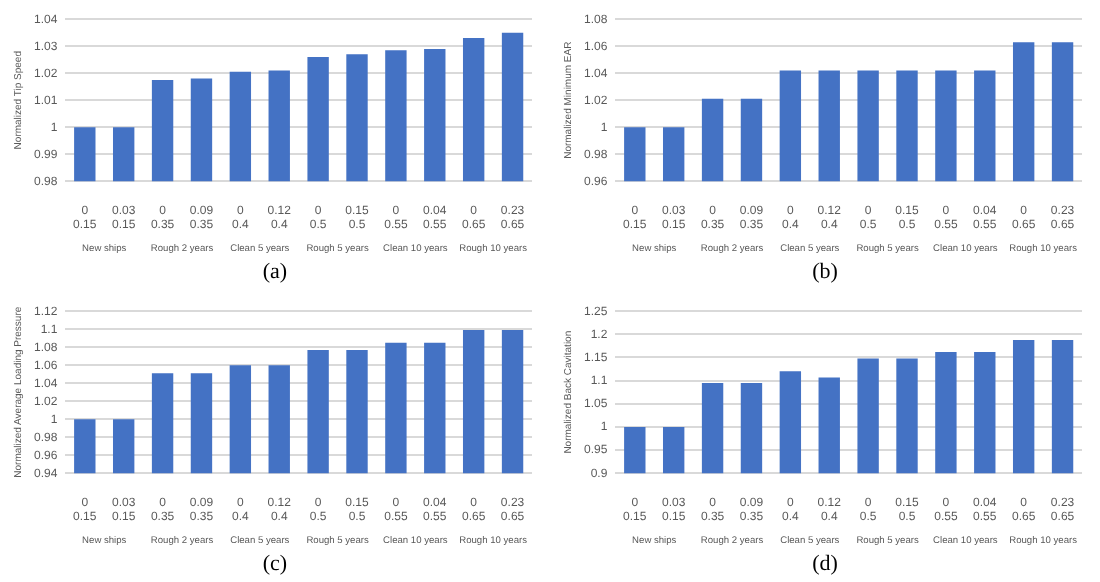 Image resolution: width=1100 pixels, height=582 pixels. Describe the element at coordinates (825, 563) in the screenshot. I see `text: (d)` at that location.